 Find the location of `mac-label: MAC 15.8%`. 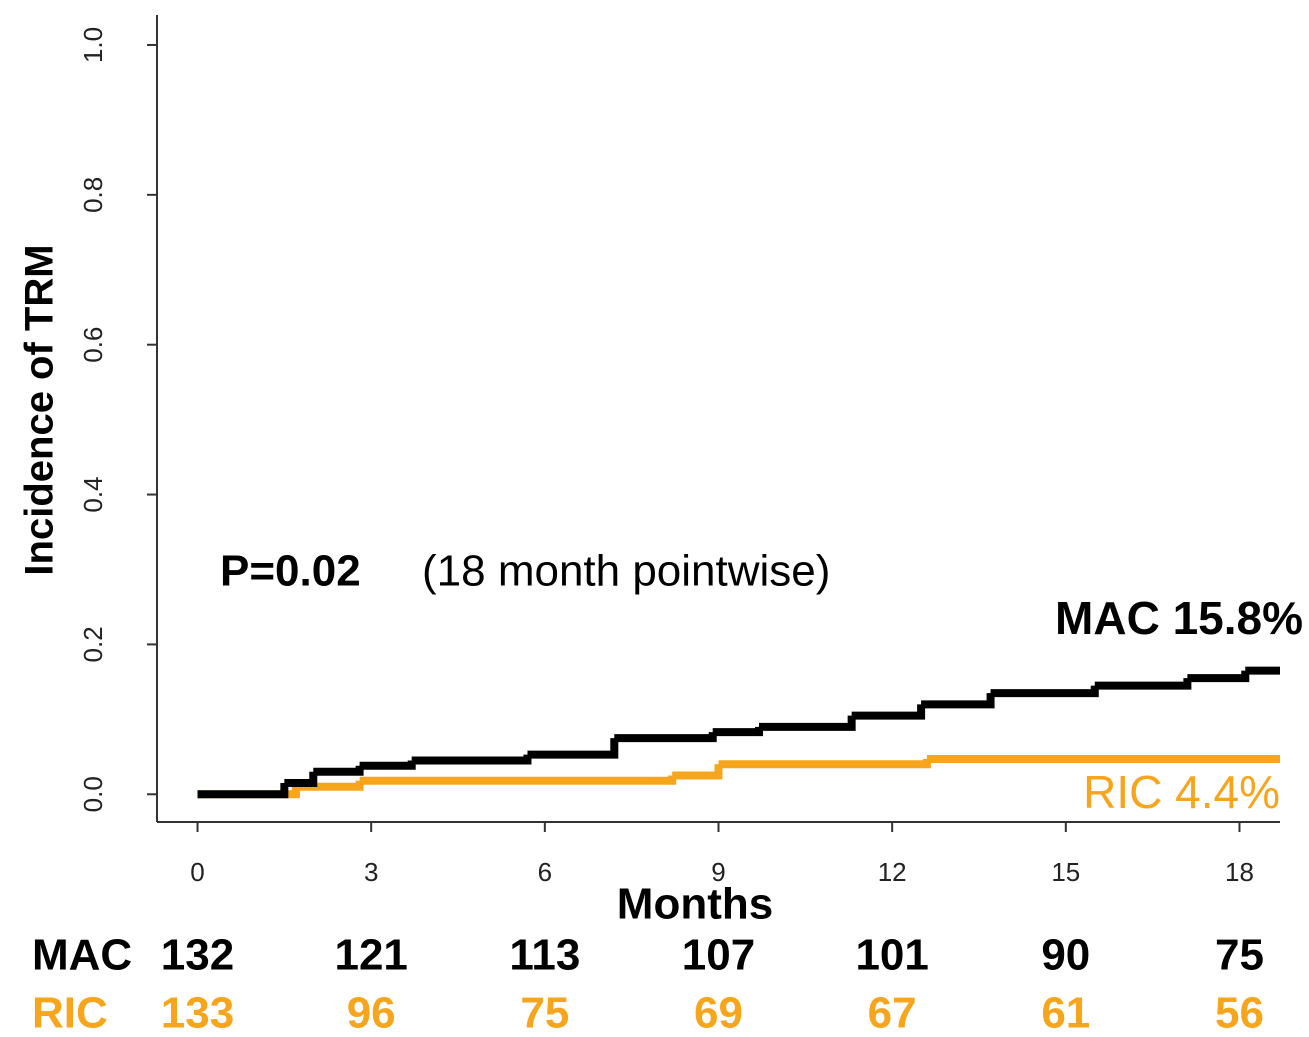

mac-label: MAC 15.8% is located at coordinates (1179, 618).